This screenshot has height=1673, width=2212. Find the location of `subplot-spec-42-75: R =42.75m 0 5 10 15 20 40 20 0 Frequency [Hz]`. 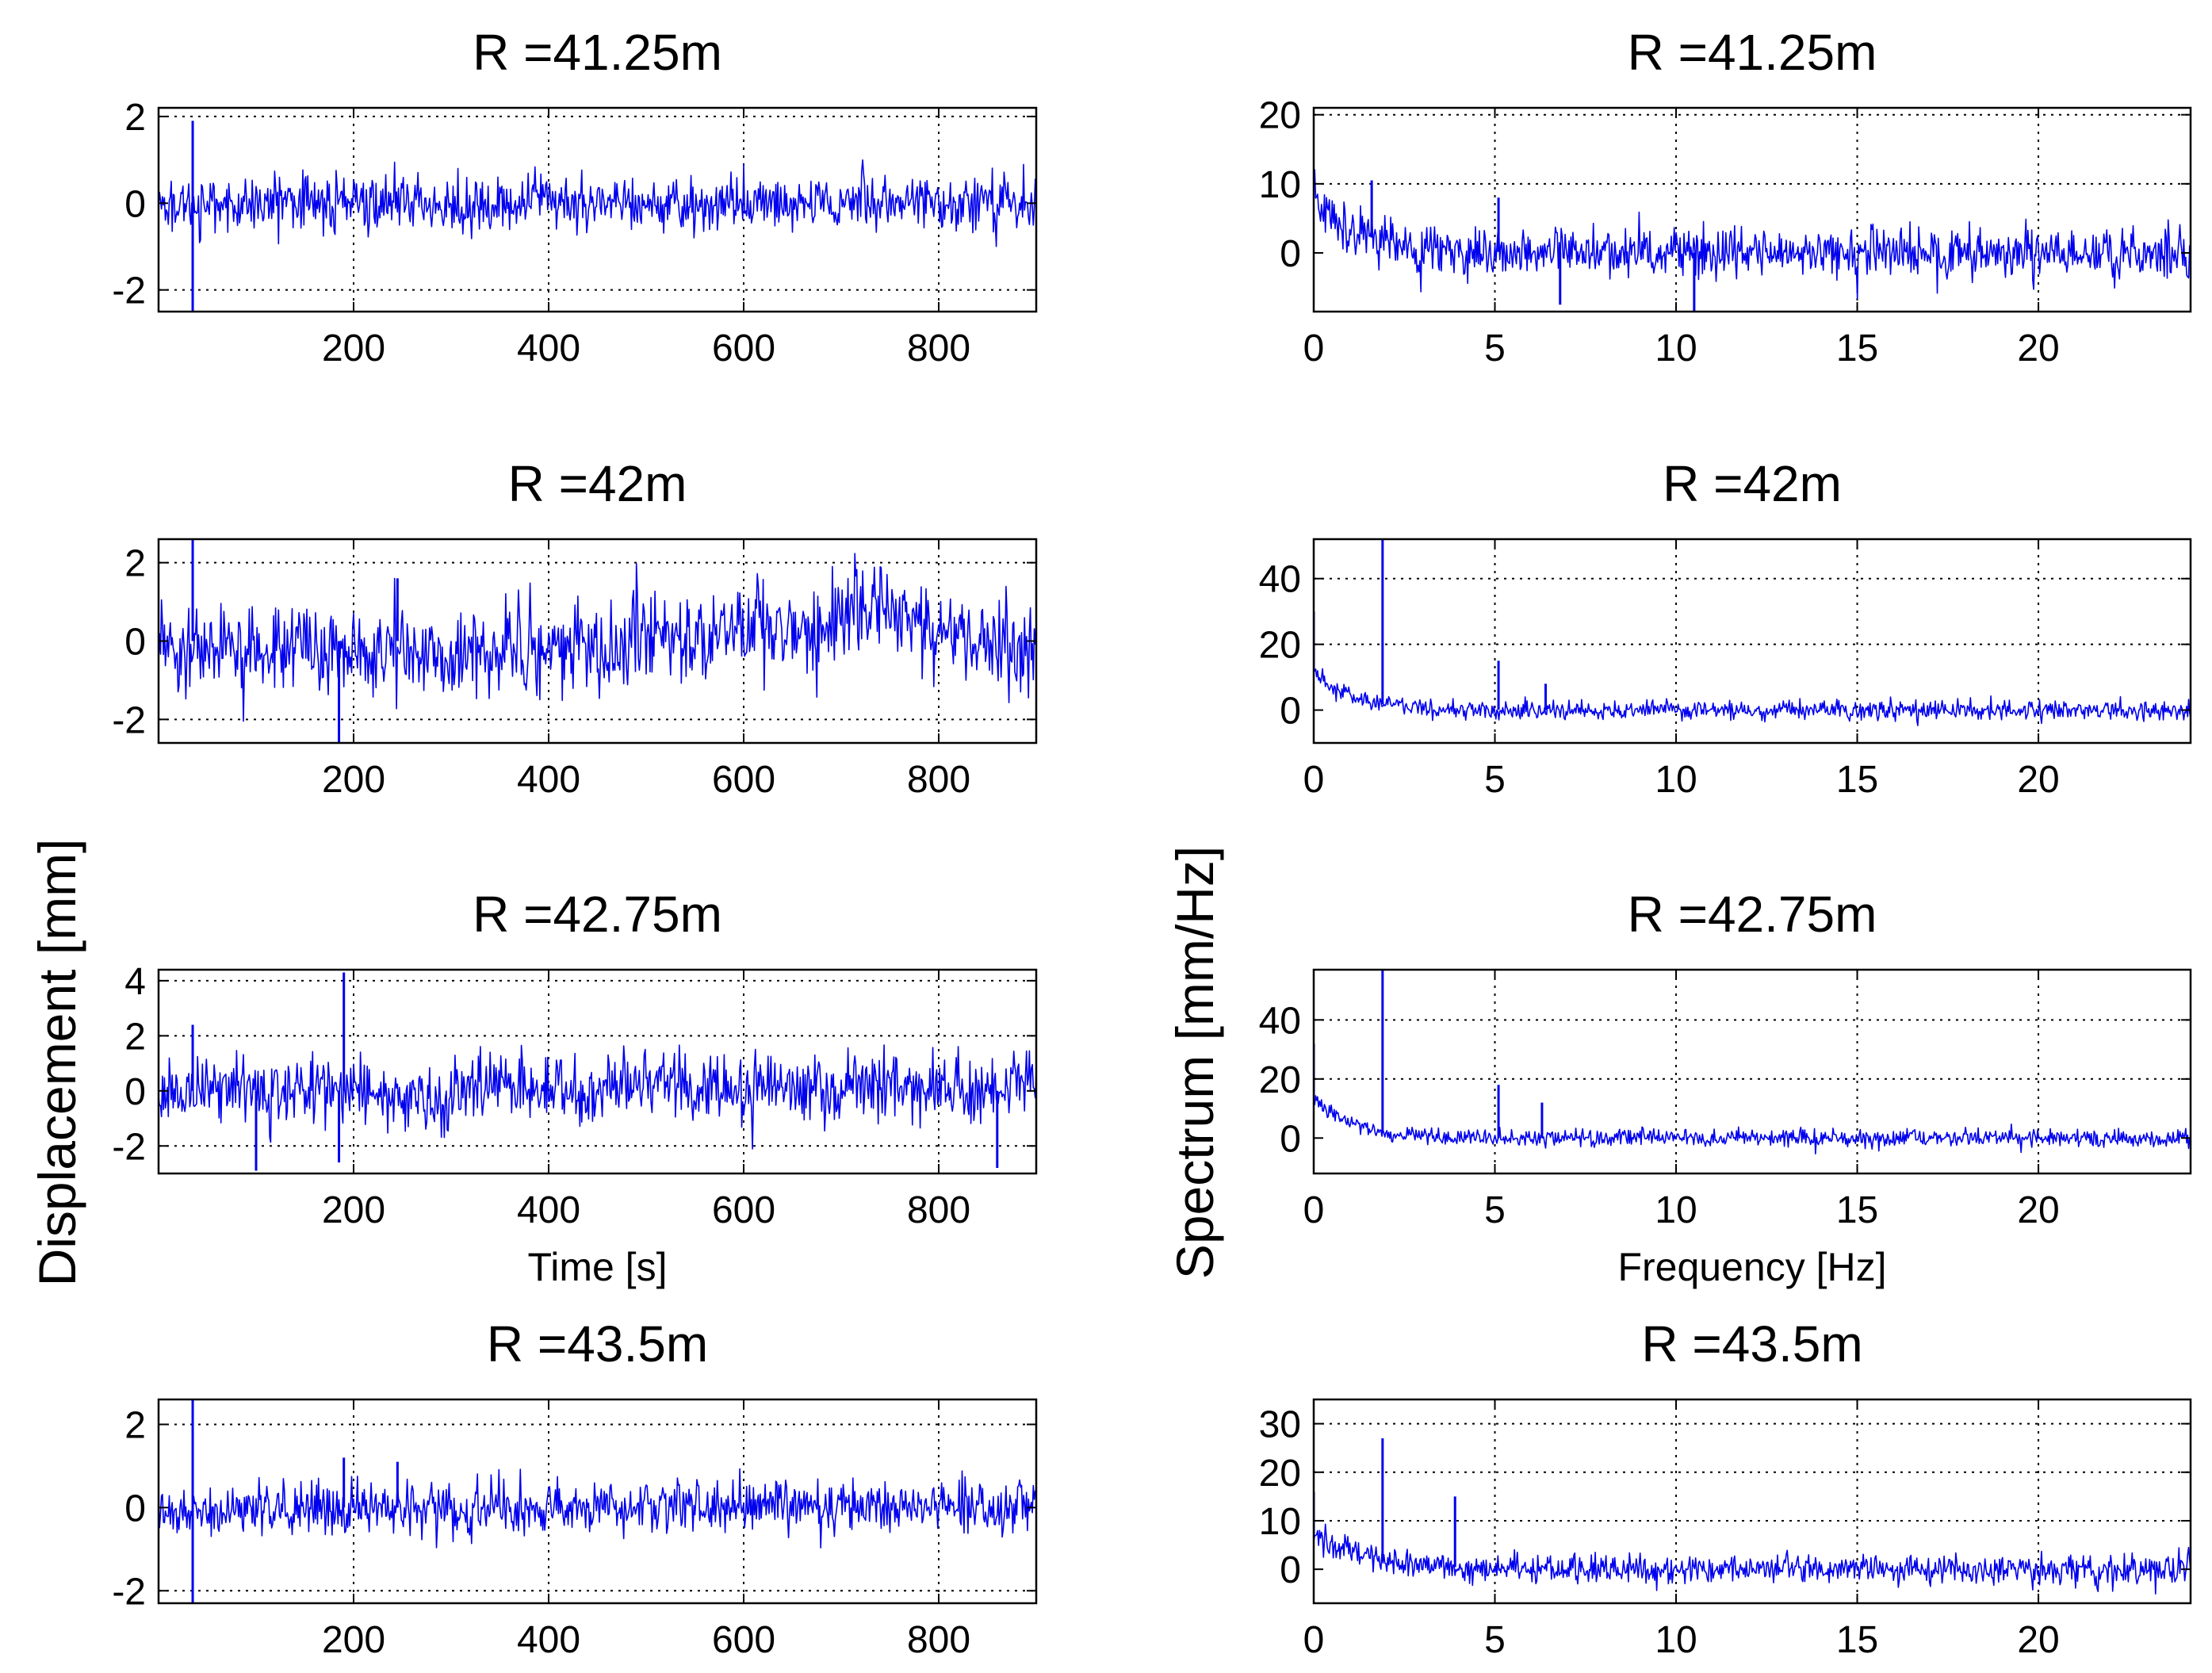

subplot-spec-42-75: R =42.75m 0 5 10 15 20 40 20 0 Frequency [Hz] is located at coordinates (1726, 1087).